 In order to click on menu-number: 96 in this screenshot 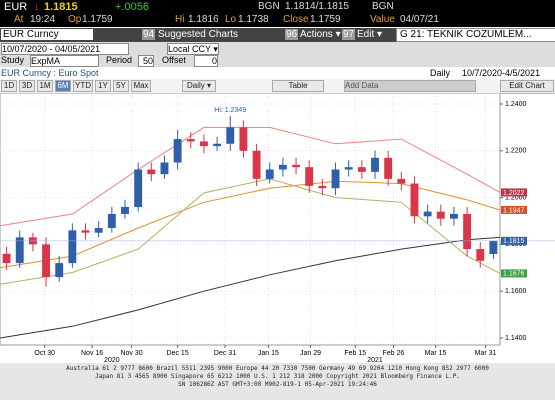, I will do `click(292, 34)`.